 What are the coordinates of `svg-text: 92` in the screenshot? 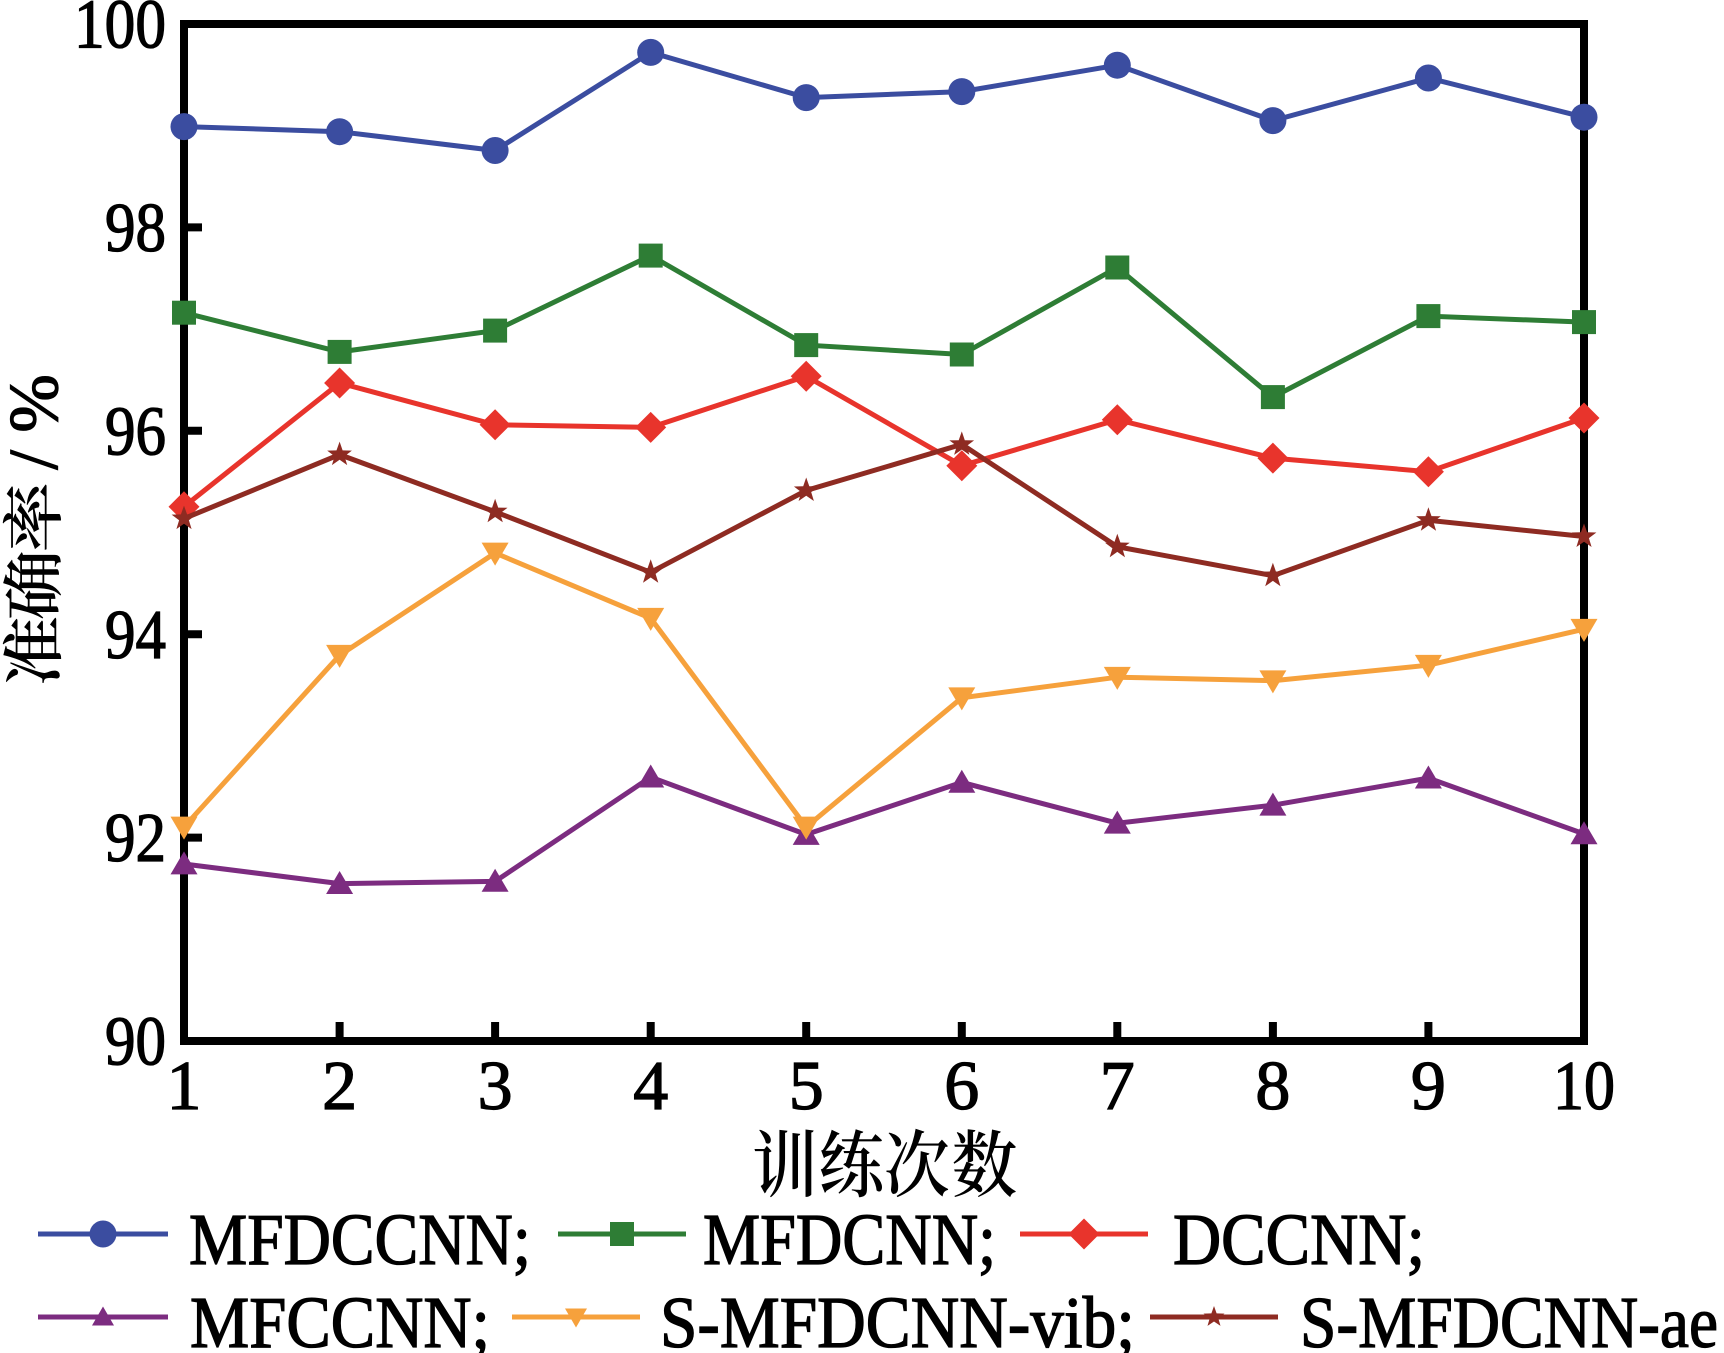 It's located at (135, 838).